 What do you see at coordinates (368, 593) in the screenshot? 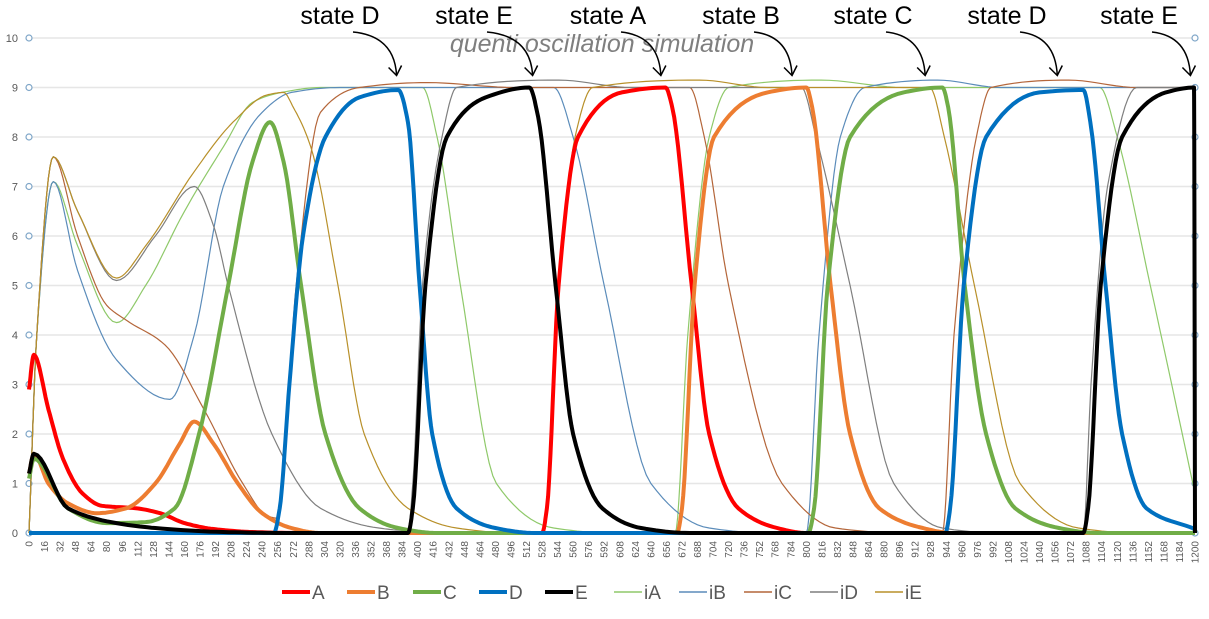
I see `legend-item-B: B` at bounding box center [368, 593].